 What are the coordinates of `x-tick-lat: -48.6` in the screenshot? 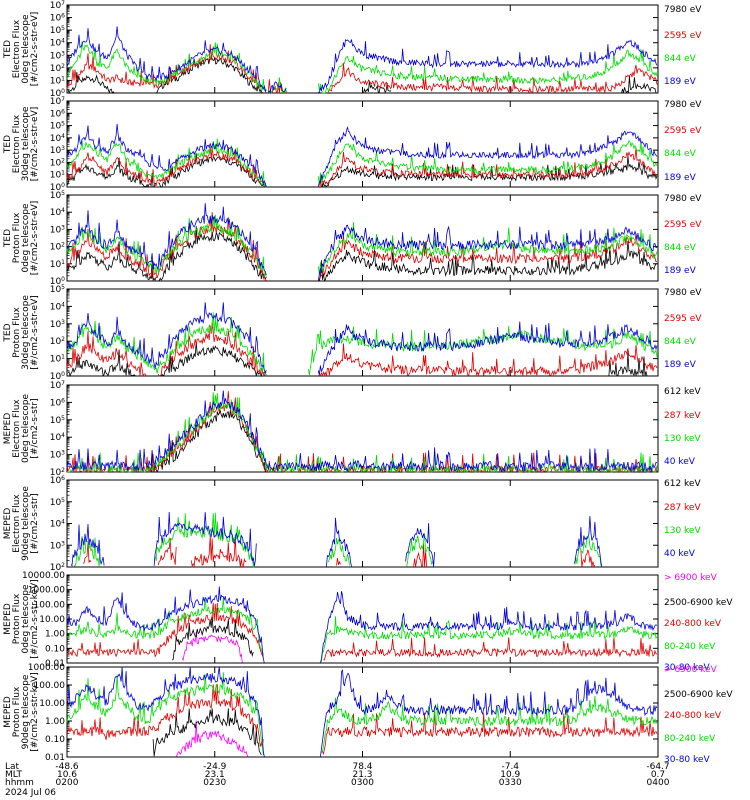 It's located at (67, 767).